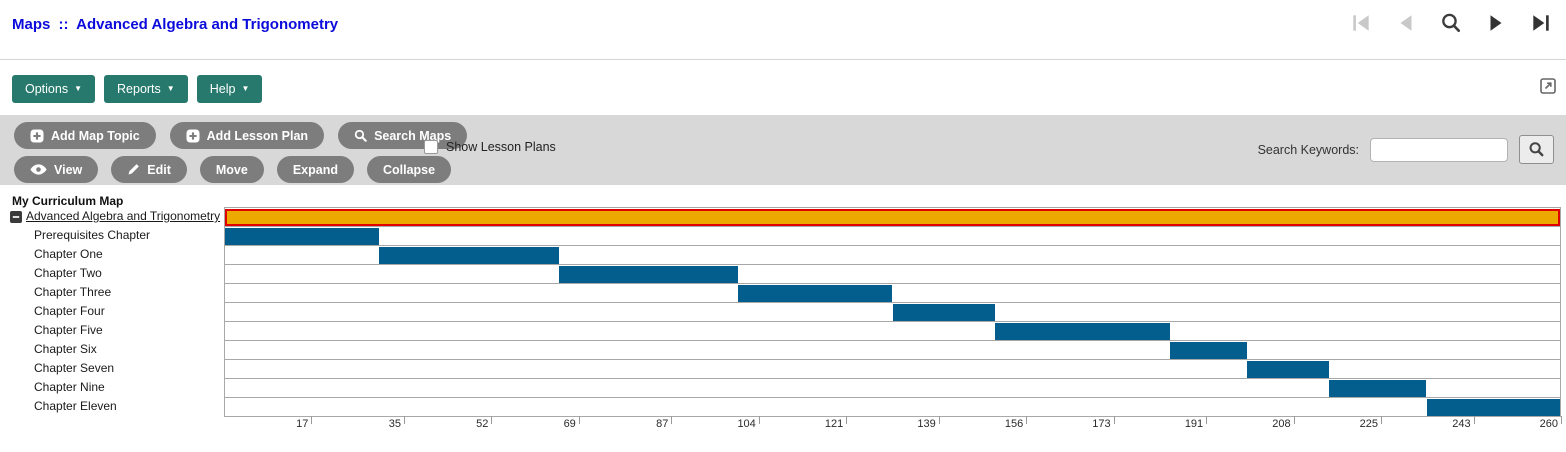 The image size is (1566, 452). I want to click on axis-tick-label: 191, so click(1194, 424).